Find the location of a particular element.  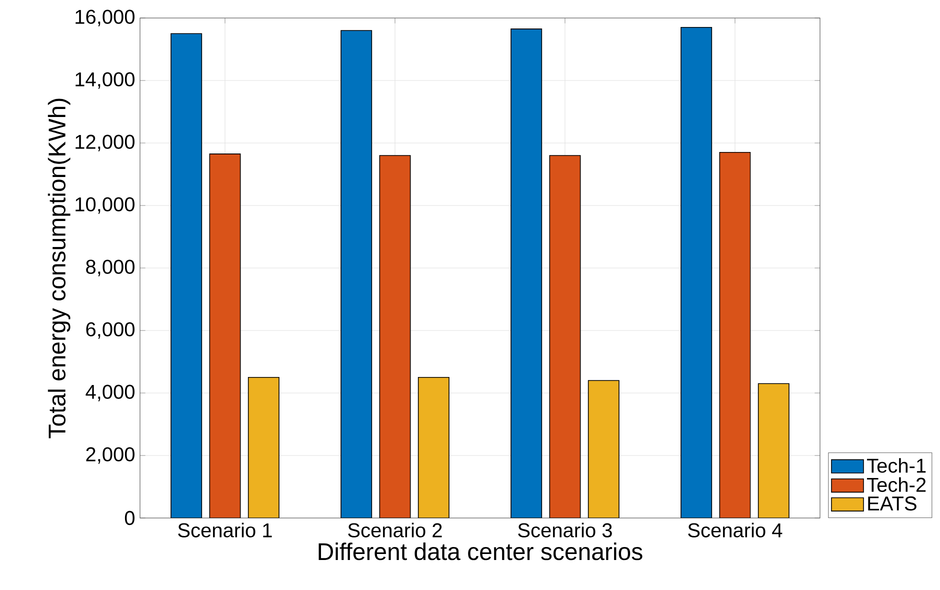

x-tick-label: Scenario 2 is located at coordinates (395, 530).